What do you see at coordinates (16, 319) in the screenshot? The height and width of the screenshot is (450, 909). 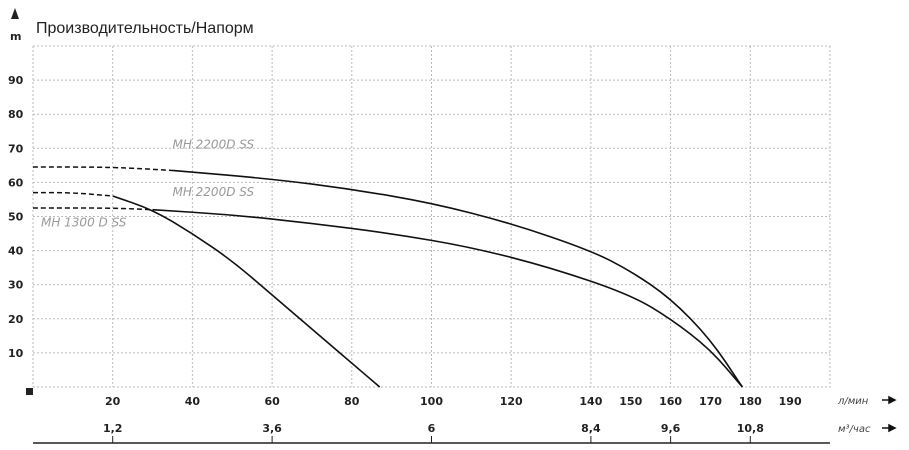 I see `y-tick-label: 20` at bounding box center [16, 319].